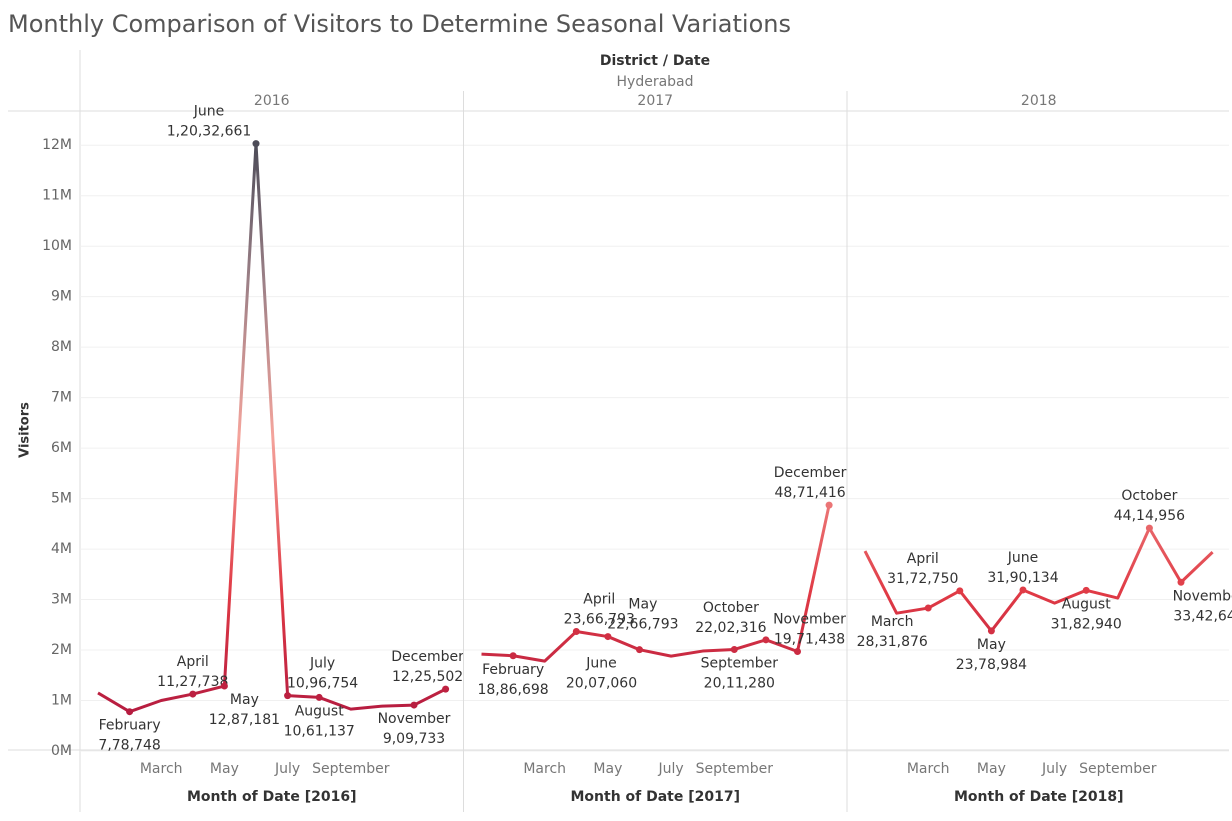 The image size is (1232, 821). What do you see at coordinates (61, 650) in the screenshot?
I see `y-tick-label: 2M` at bounding box center [61, 650].